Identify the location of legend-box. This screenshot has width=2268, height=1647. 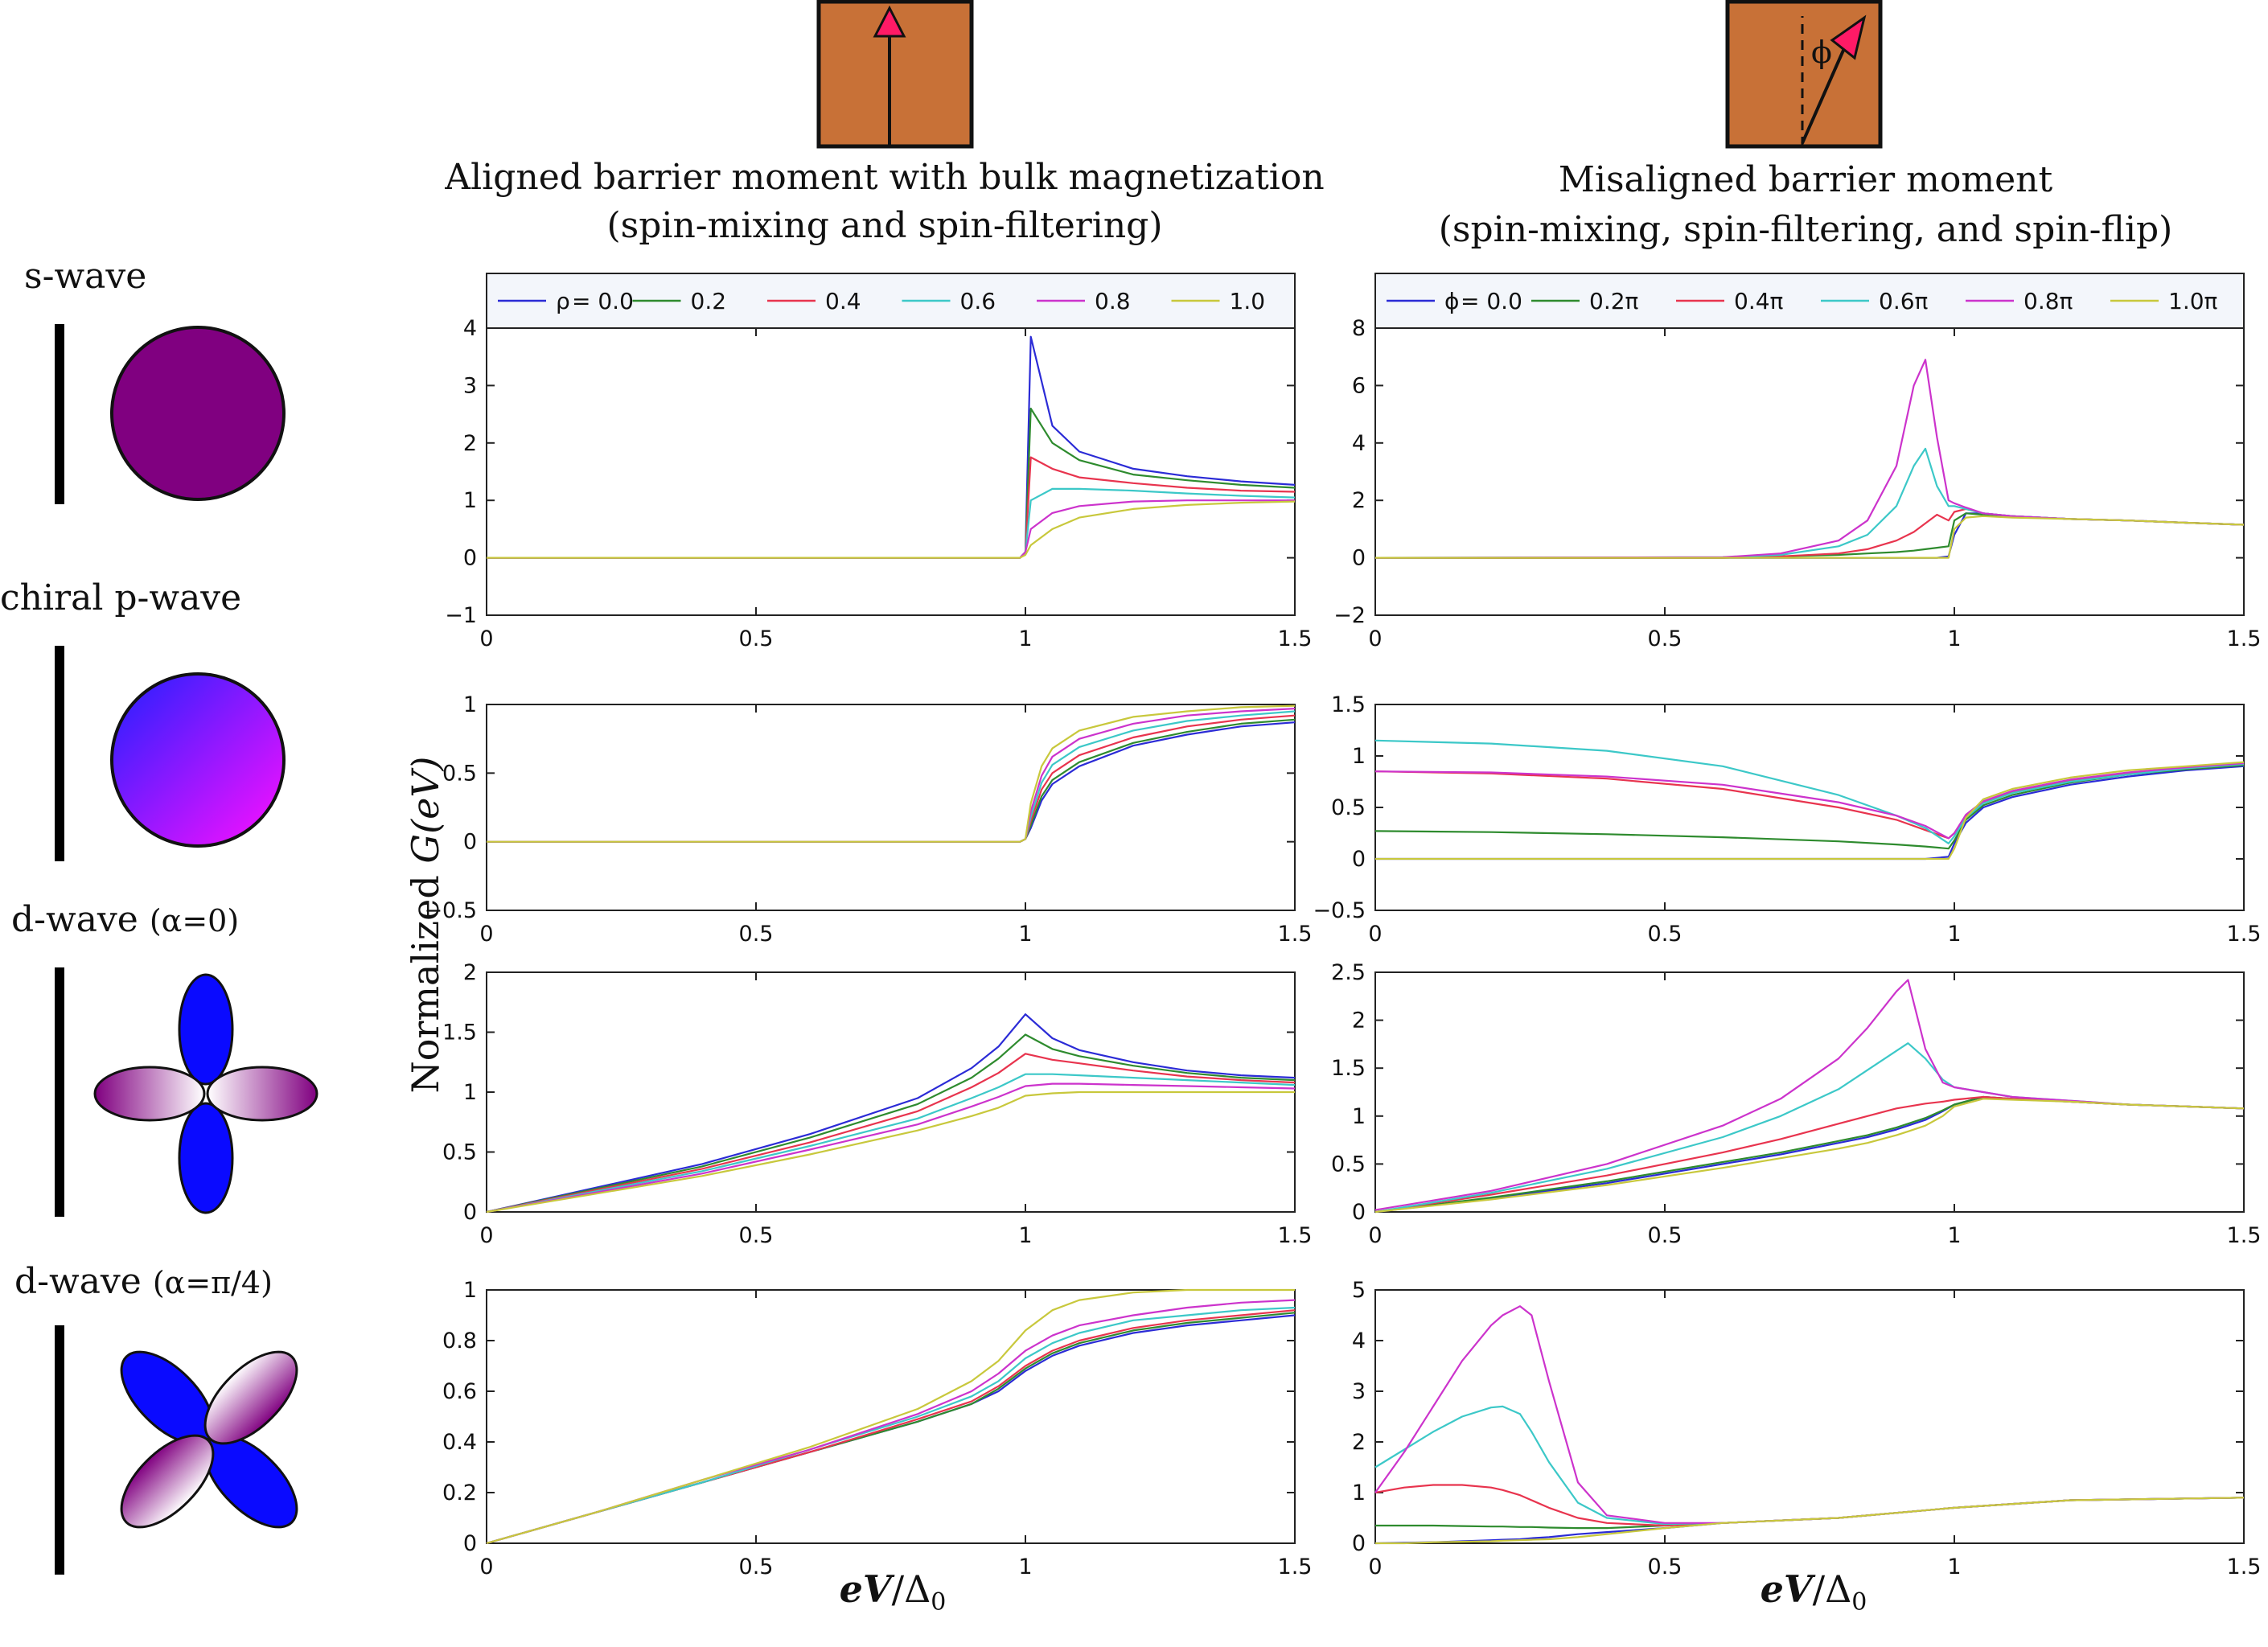
(1809, 301).